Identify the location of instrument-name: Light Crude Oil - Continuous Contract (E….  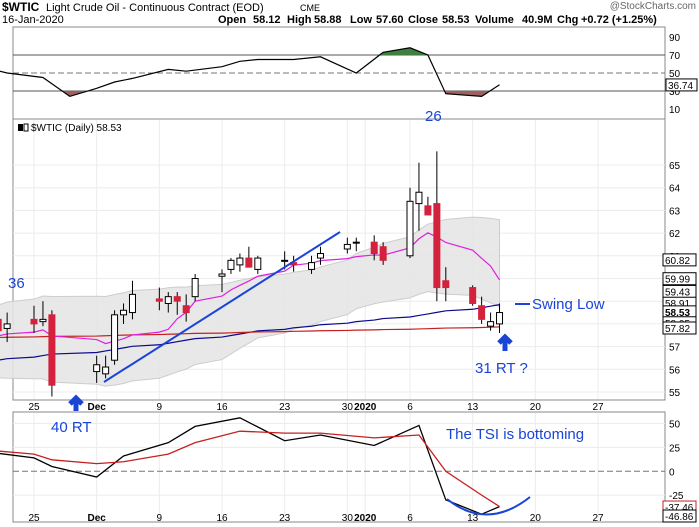
(155, 8).